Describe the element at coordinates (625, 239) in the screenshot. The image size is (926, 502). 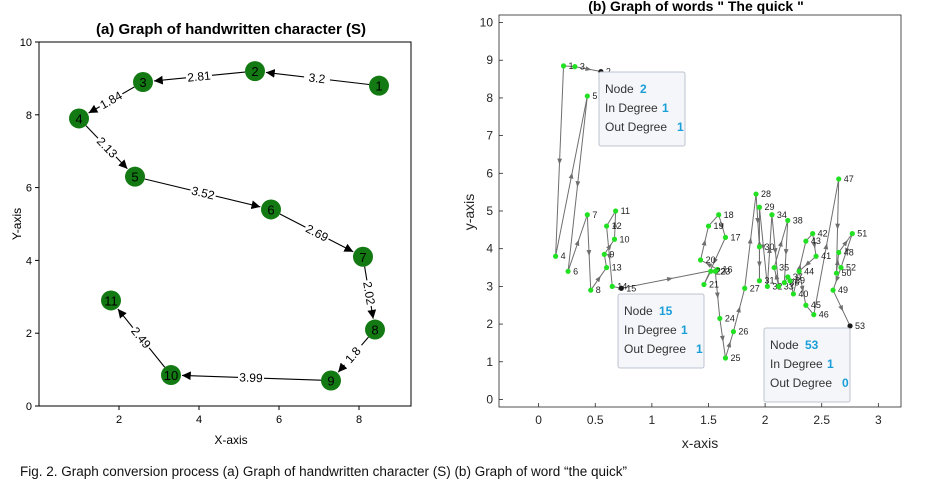
I see `node-label: 10` at that location.